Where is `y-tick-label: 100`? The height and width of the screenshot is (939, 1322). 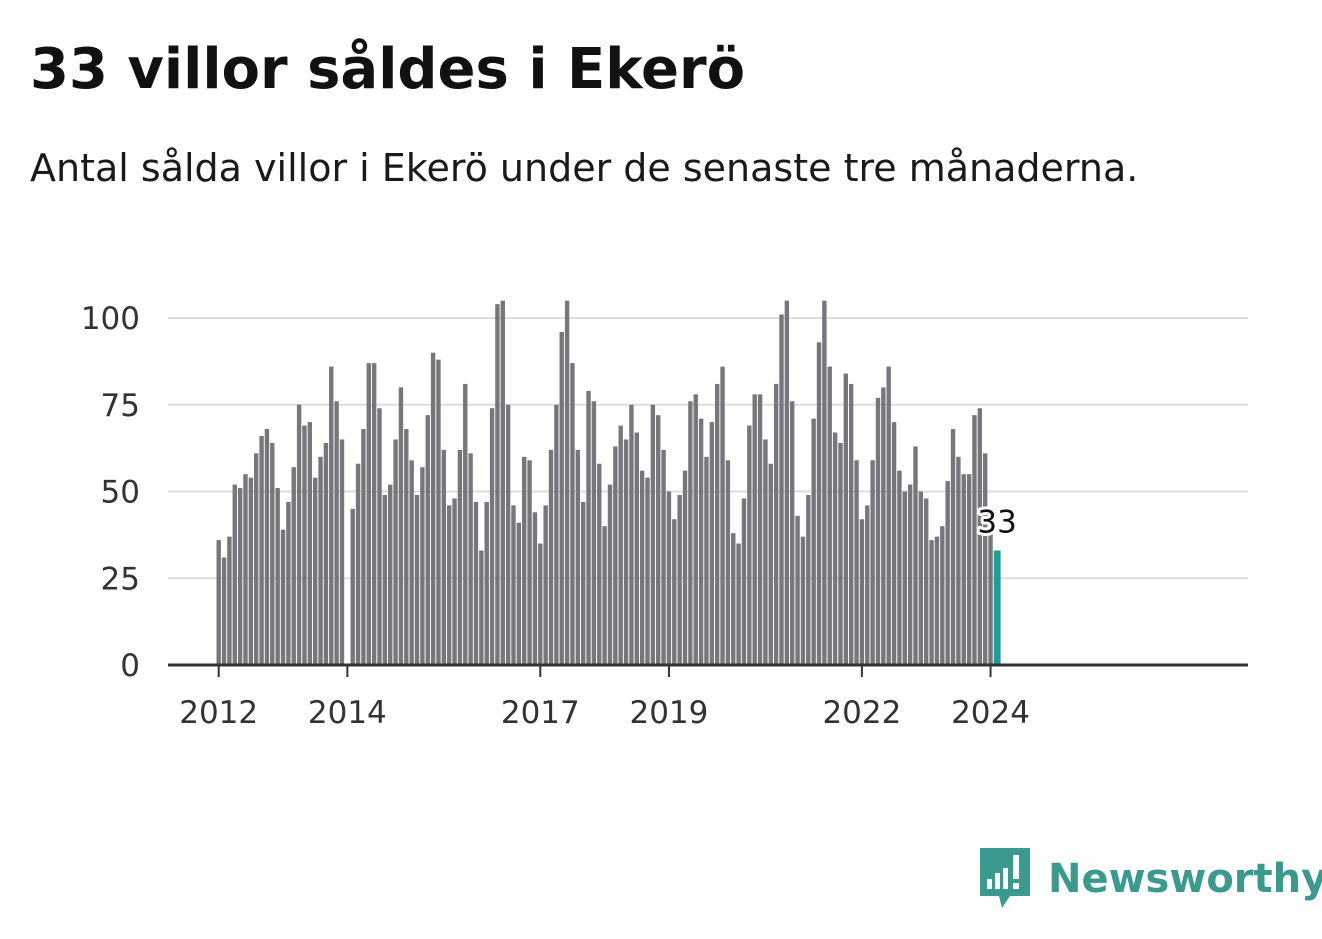 y-tick-label: 100 is located at coordinates (110, 319).